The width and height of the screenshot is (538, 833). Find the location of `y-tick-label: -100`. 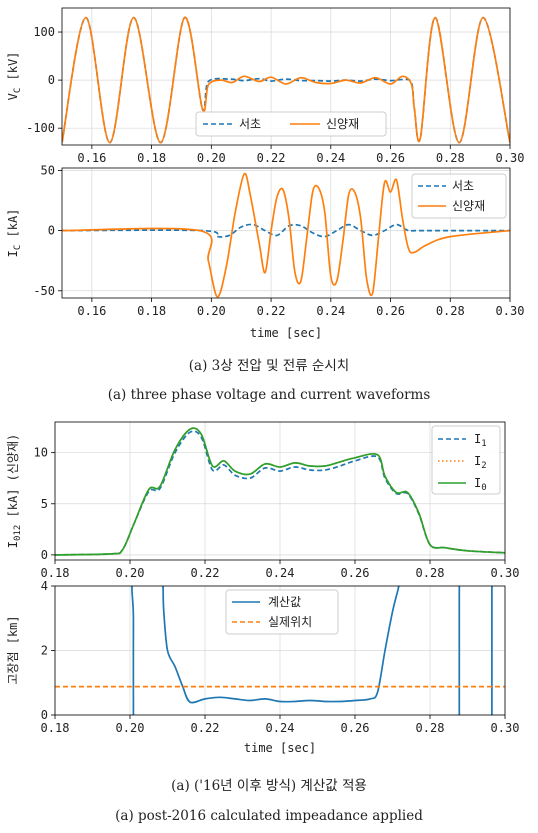

y-tick-label: -100 is located at coordinates (40, 128).